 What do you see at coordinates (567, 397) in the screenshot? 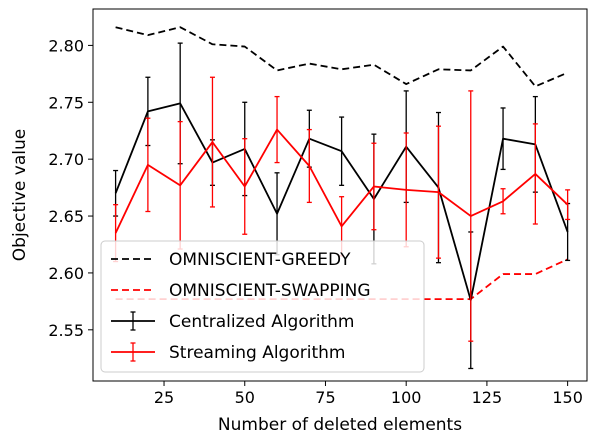
I see `x-tick-label: 150` at bounding box center [567, 397].